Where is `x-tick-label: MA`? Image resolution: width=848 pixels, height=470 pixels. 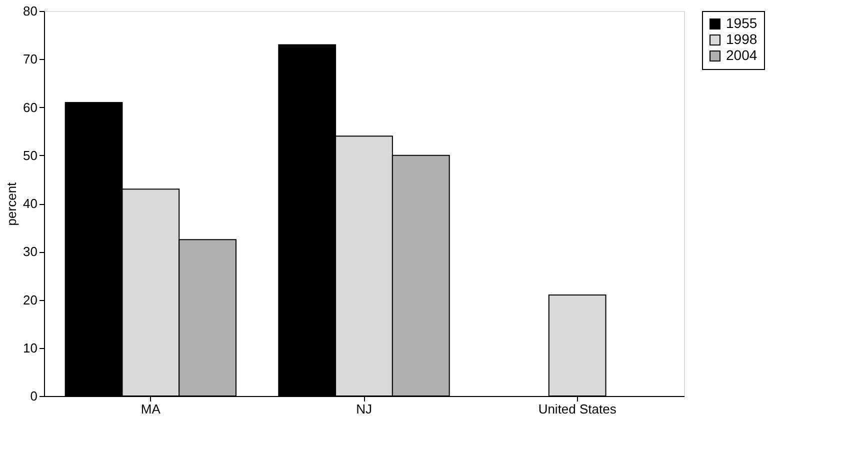 x-tick-label: MA is located at coordinates (150, 409).